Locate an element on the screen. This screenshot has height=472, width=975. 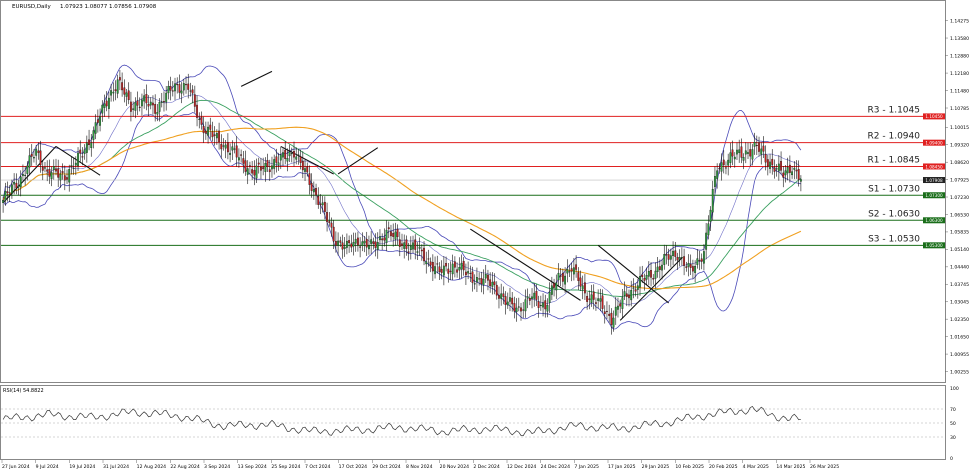
y-tick-label: 1.09320 is located at coordinates (959, 145).